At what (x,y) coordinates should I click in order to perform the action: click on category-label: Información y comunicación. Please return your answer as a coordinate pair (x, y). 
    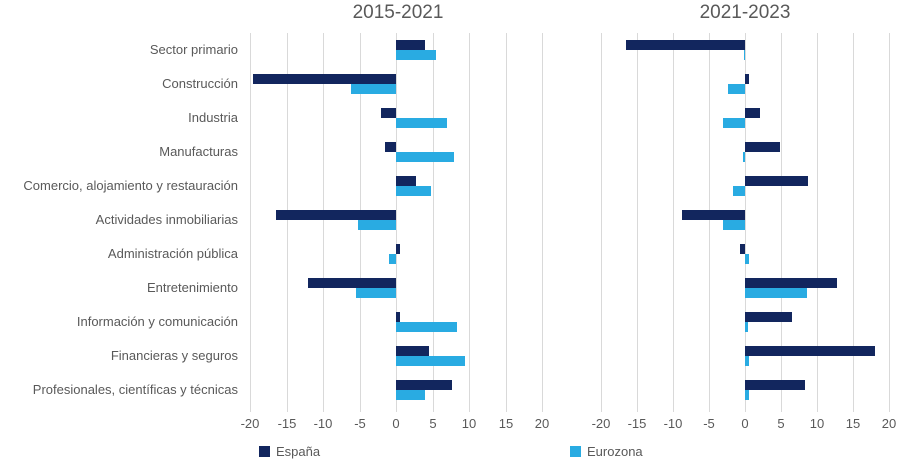
    Looking at the image, I should click on (157, 321).